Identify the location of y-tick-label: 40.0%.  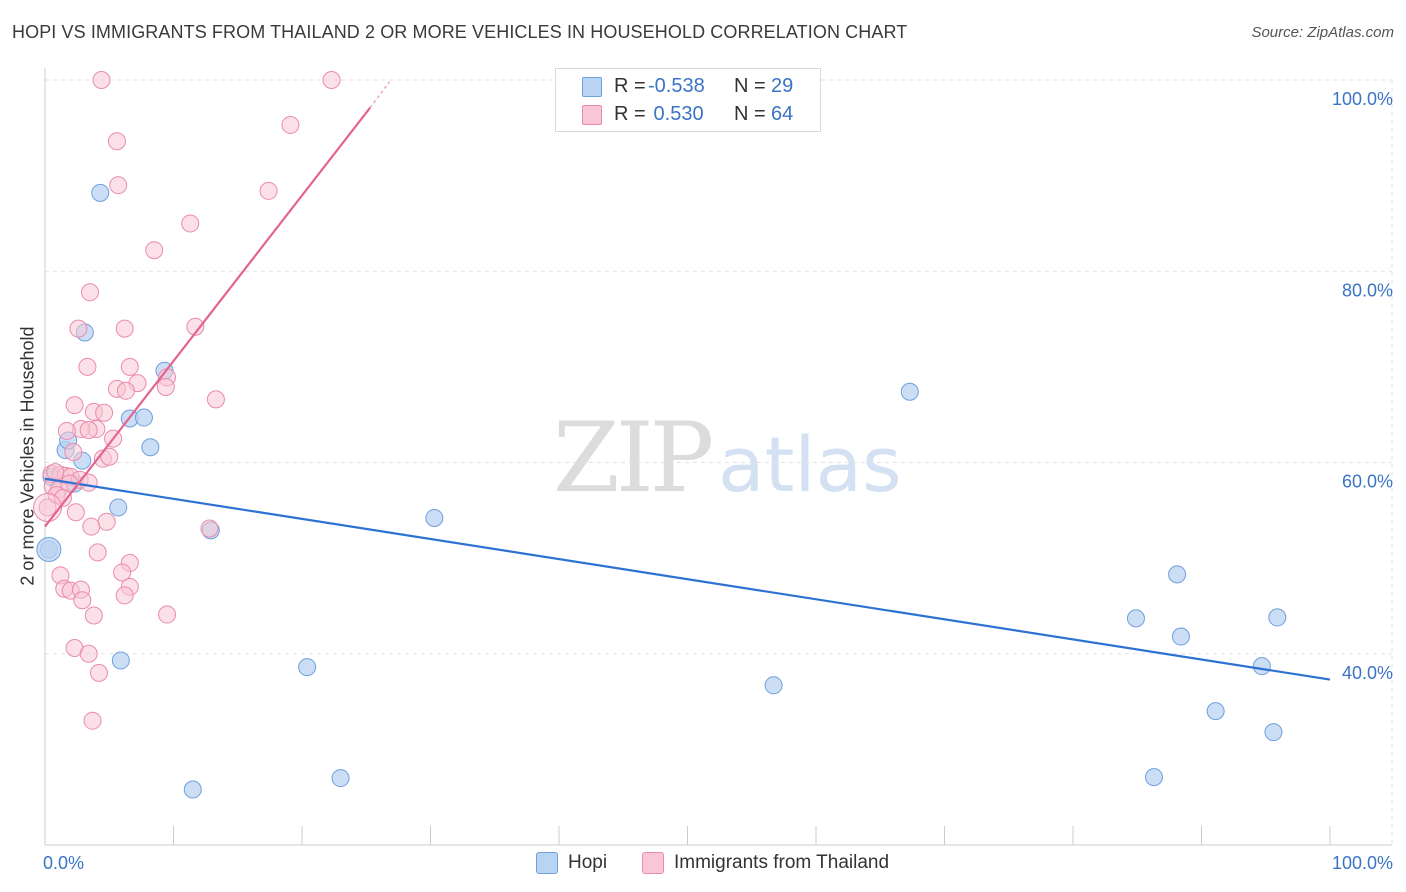
(1367, 673).